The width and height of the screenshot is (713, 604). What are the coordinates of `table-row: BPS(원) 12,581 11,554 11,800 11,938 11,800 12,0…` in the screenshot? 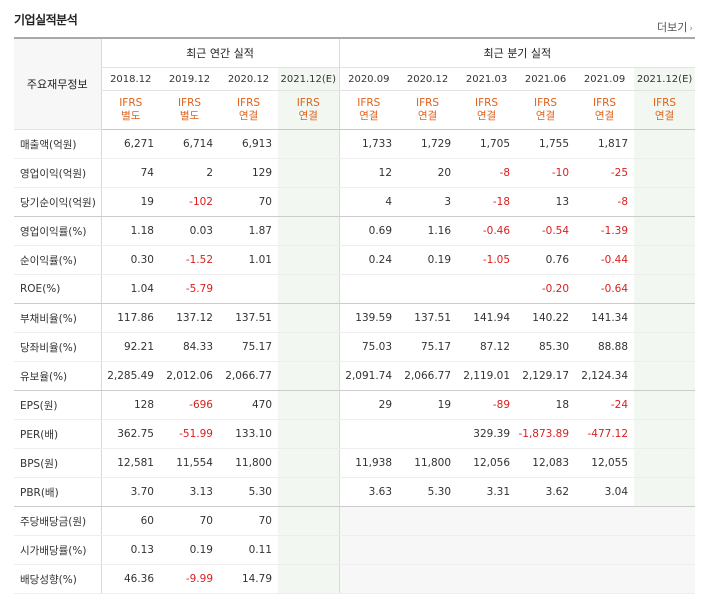 It's located at (355, 463).